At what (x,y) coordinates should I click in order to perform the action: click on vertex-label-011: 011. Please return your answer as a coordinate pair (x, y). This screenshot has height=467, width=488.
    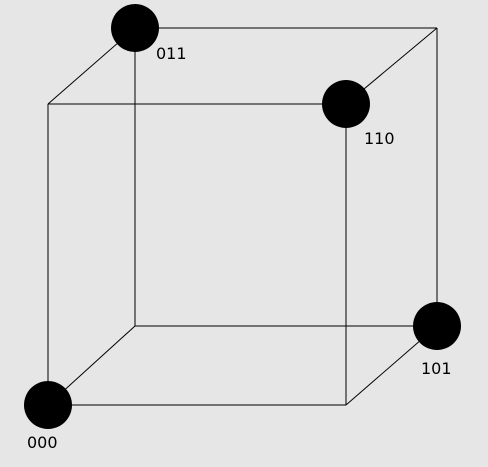
    Looking at the image, I should click on (171, 53).